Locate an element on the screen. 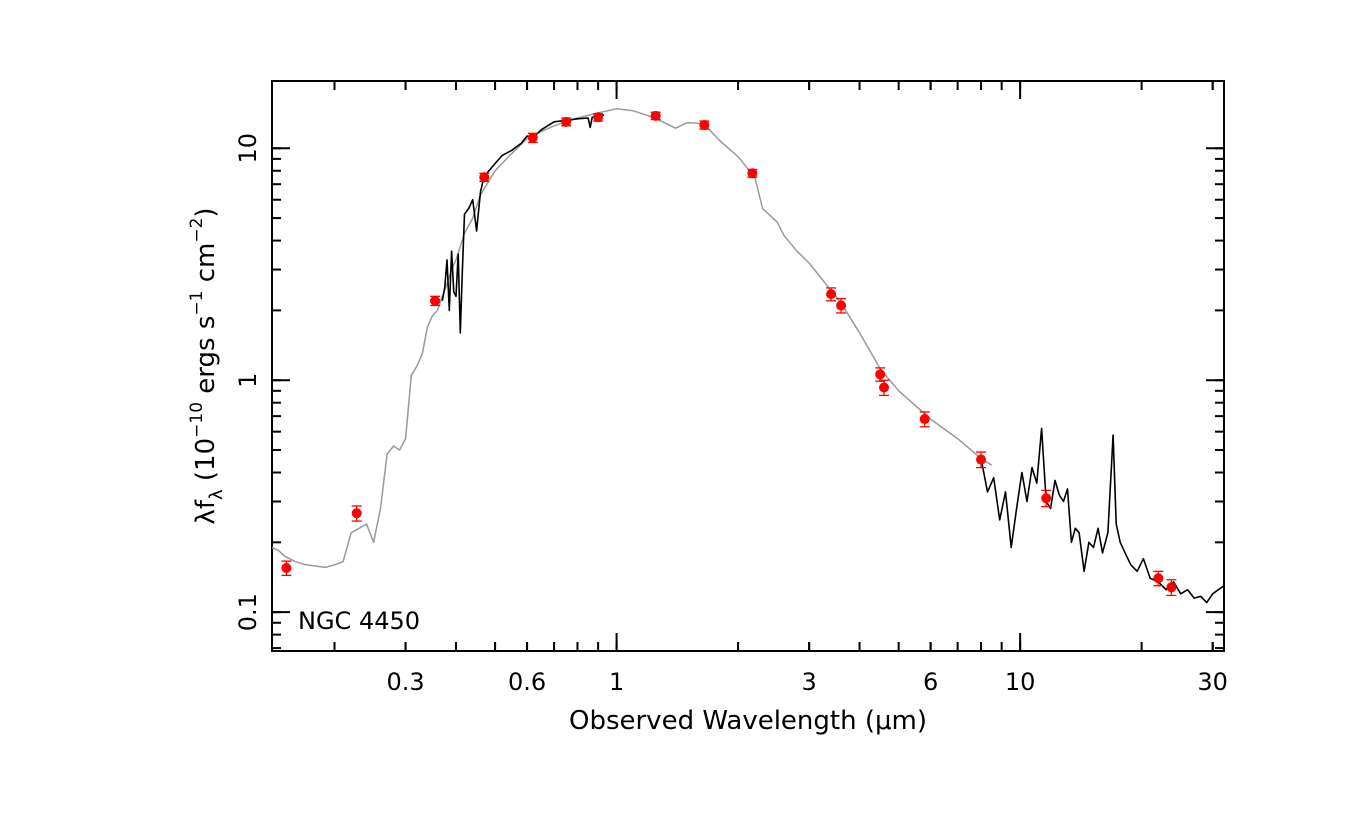 This screenshot has width=1361, height=817. y-label-close: ) is located at coordinates (206, 212).